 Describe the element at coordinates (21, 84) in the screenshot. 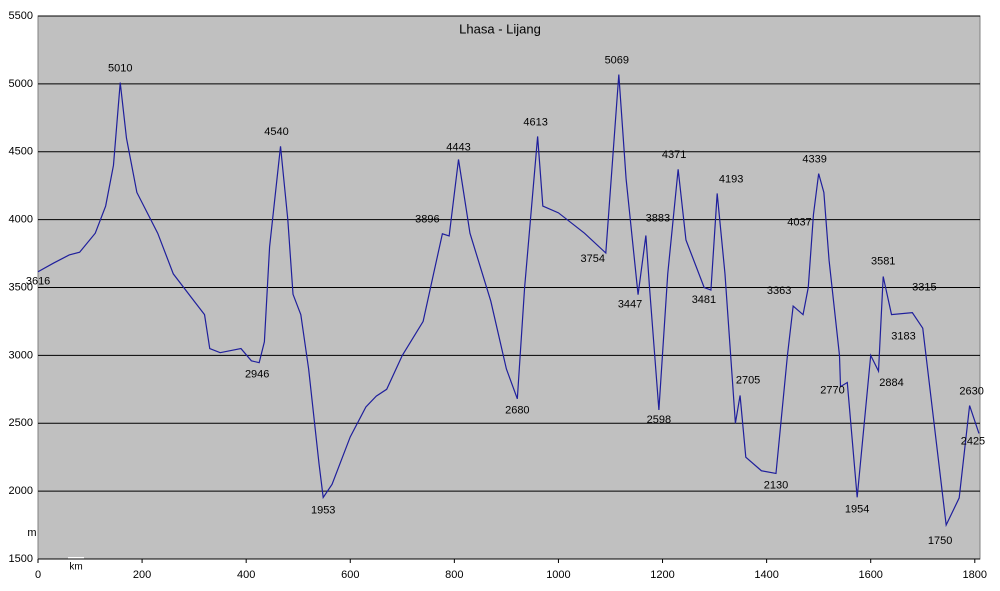

I see `y-tick-label: 5000` at that location.